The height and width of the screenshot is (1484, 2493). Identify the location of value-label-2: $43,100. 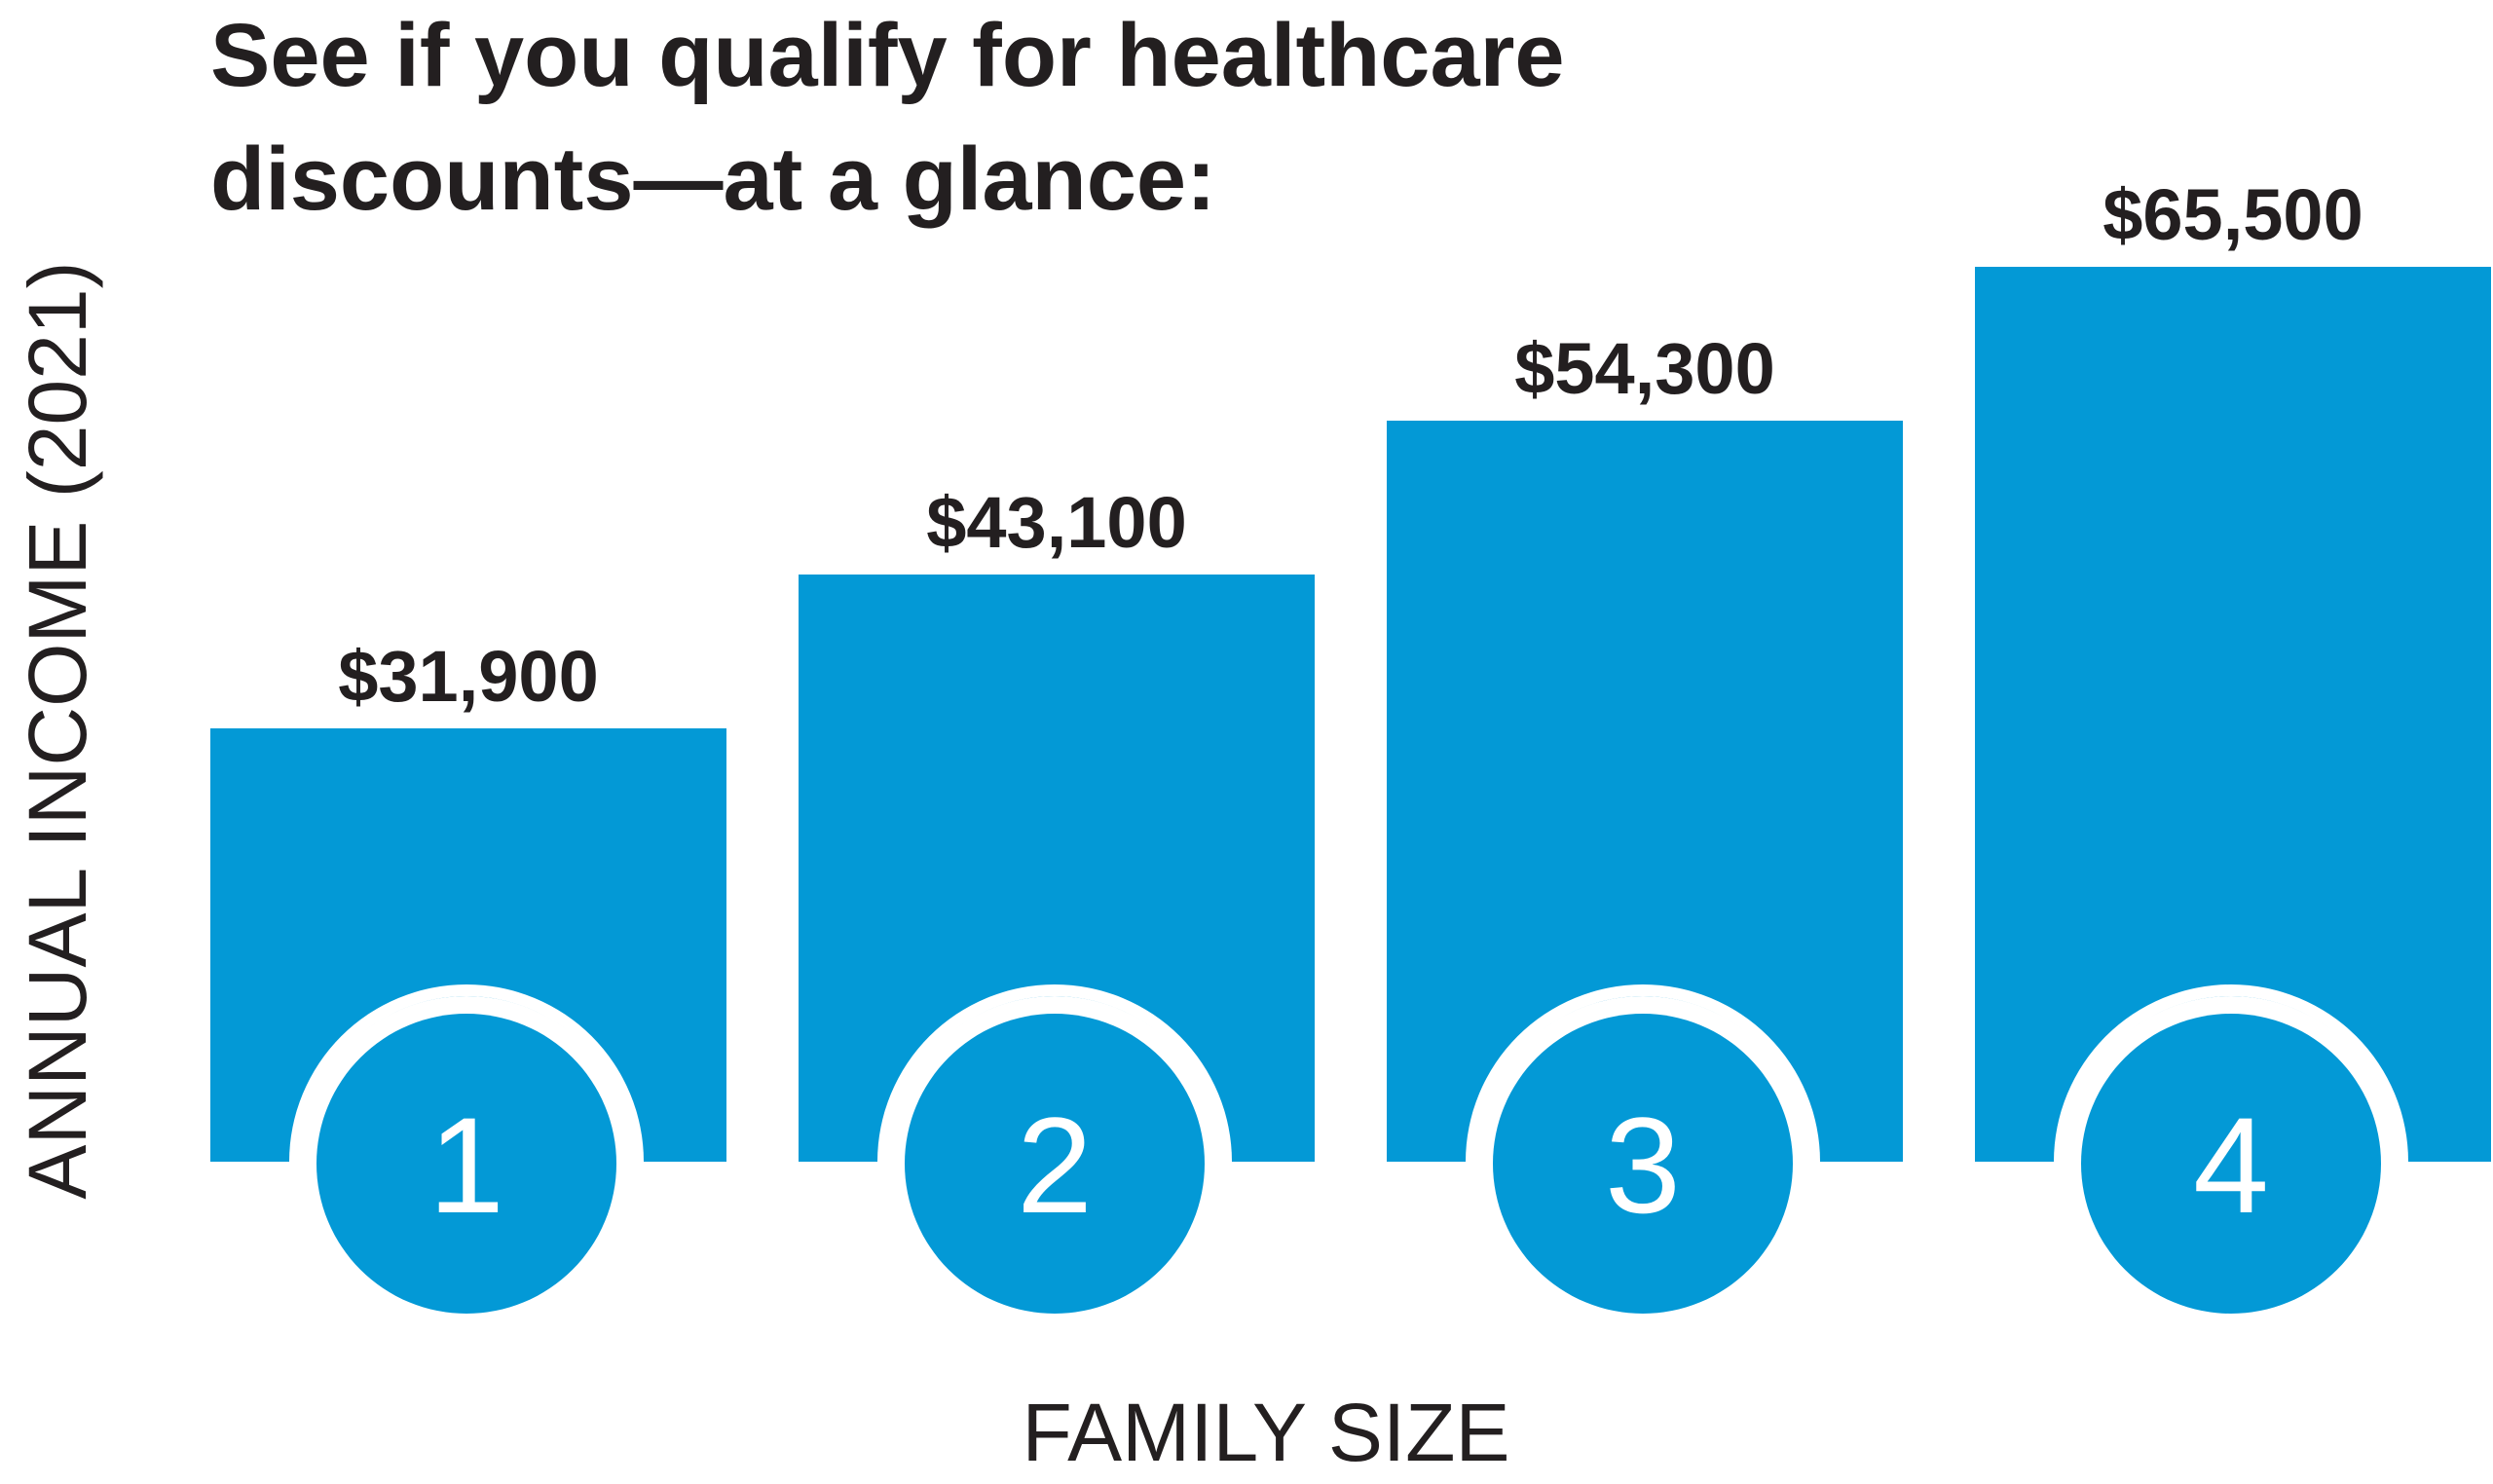
(1057, 522).